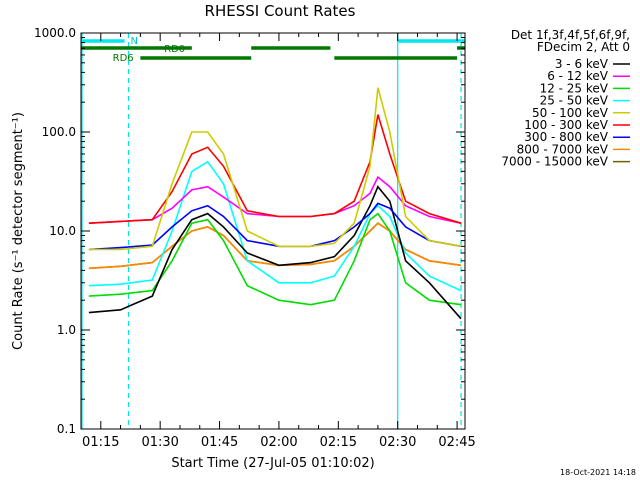 This screenshot has height=480, width=640. Describe the element at coordinates (219, 442) in the screenshot. I see `x-tick-label: 01:45` at that location.